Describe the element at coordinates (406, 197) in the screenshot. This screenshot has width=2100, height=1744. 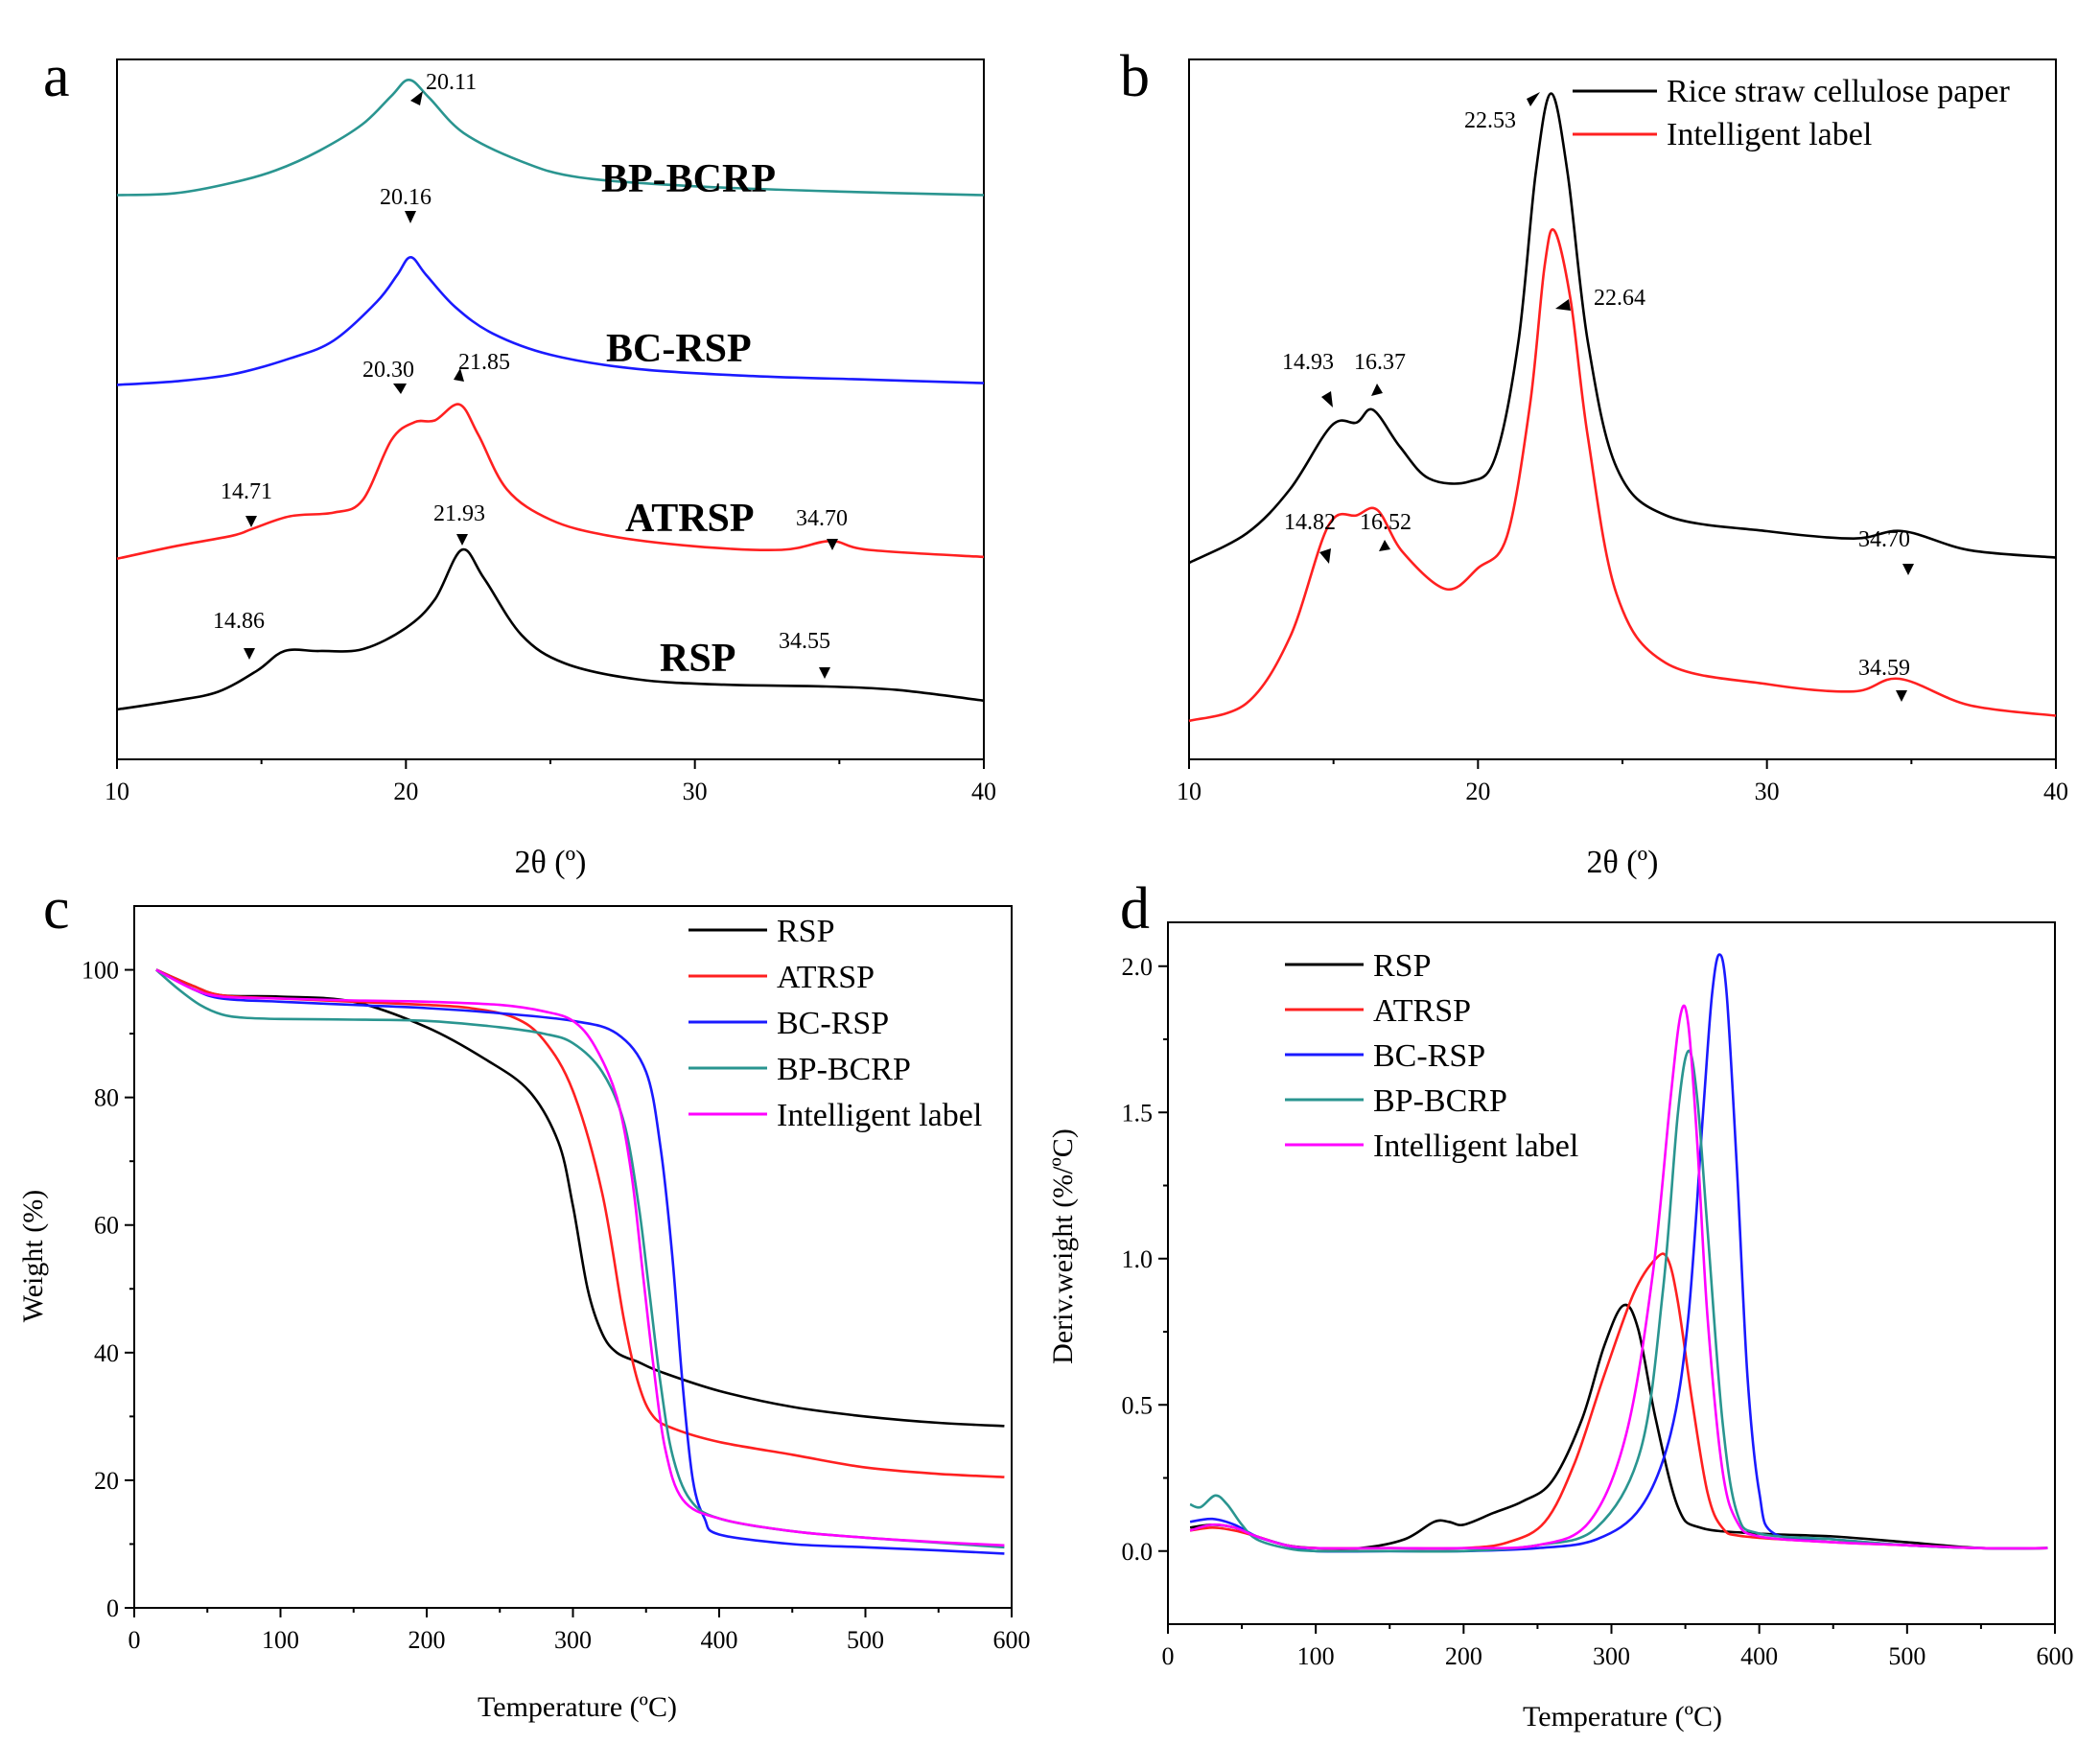
I see `peak-annotation: 20.16` at that location.